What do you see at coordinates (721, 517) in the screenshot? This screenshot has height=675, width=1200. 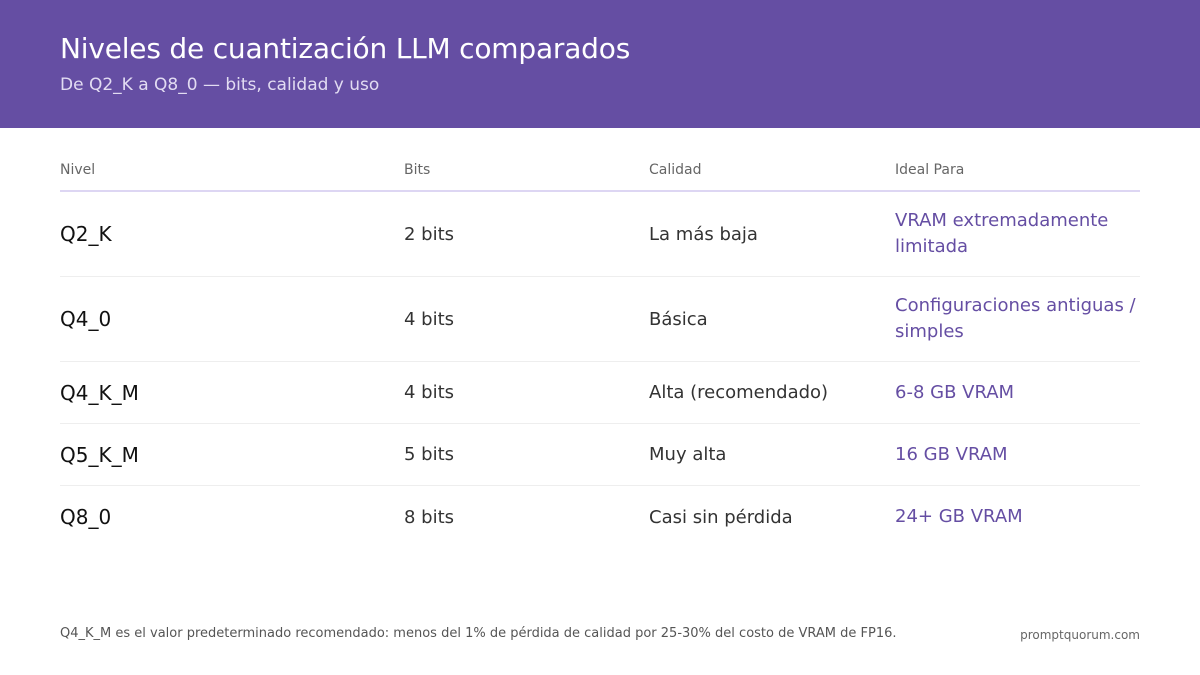 I see `cell-quality: Casi sin pérdida` at bounding box center [721, 517].